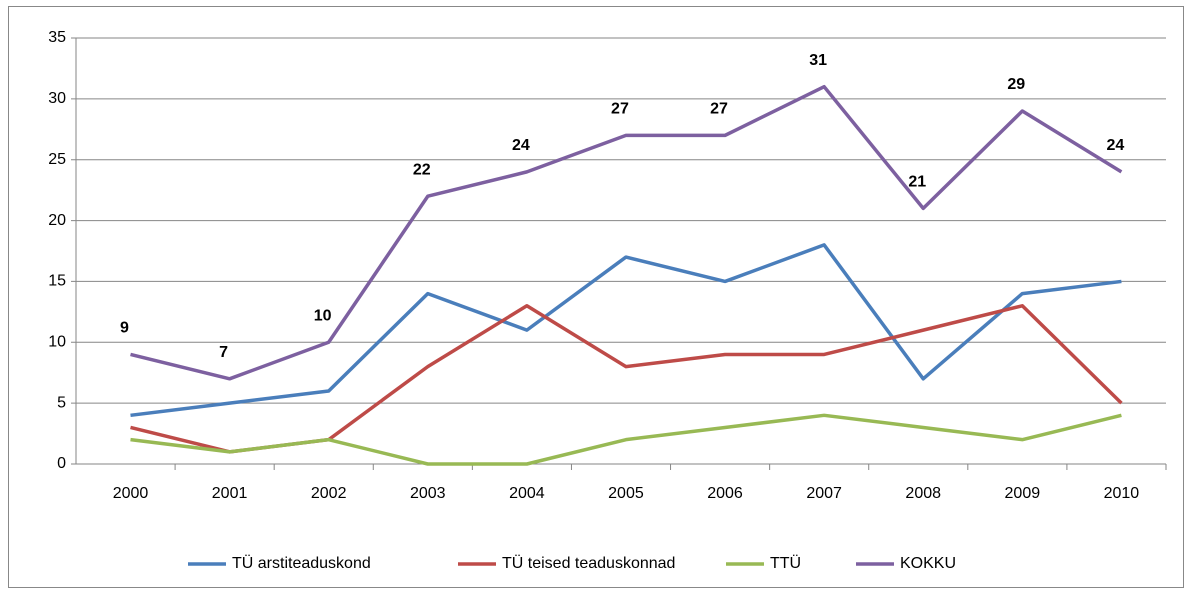 The height and width of the screenshot is (592, 1192). What do you see at coordinates (131, 493) in the screenshot?
I see `x-tick-label: 2000` at bounding box center [131, 493].